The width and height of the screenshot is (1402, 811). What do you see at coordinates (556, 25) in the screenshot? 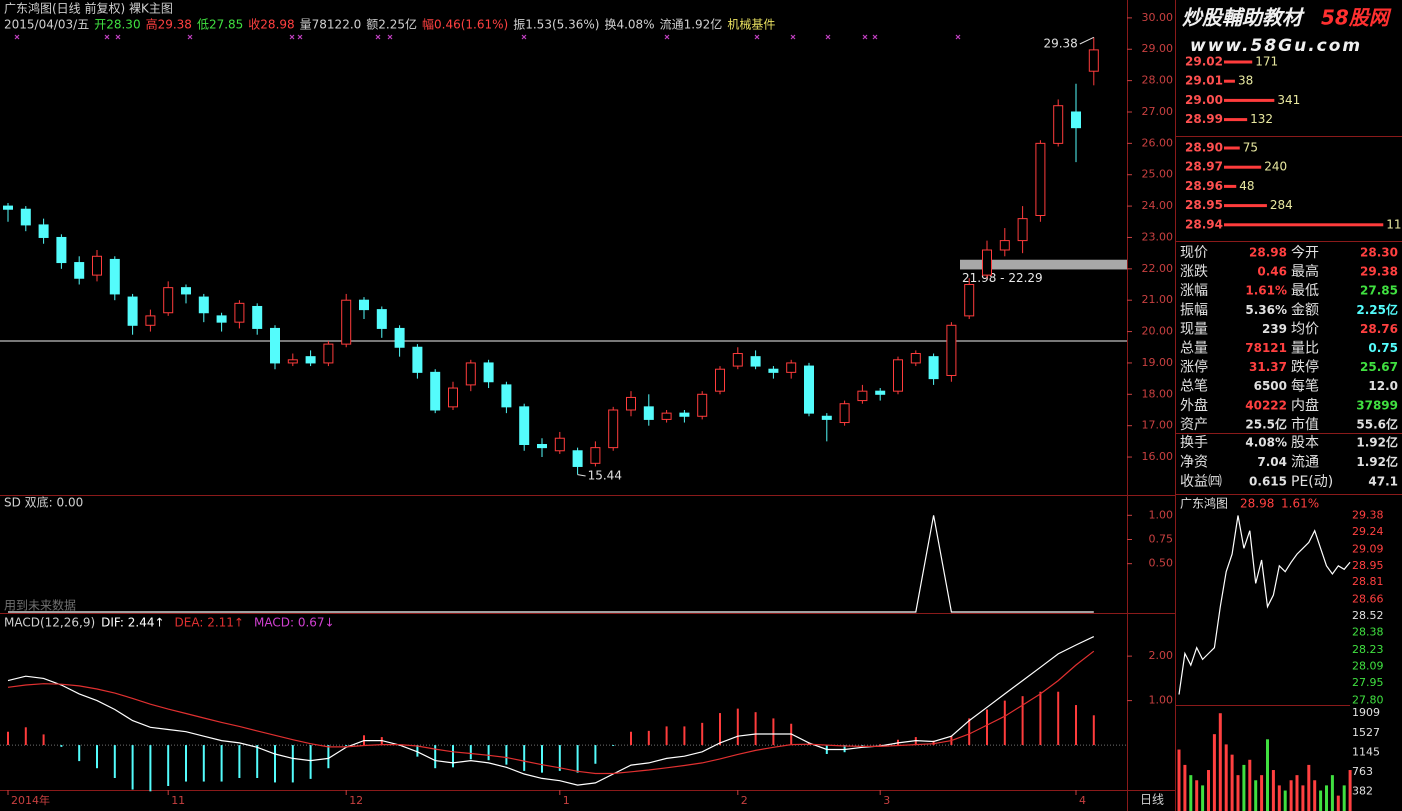
I see `info-item: 振1.53(5.36%)` at bounding box center [556, 25].